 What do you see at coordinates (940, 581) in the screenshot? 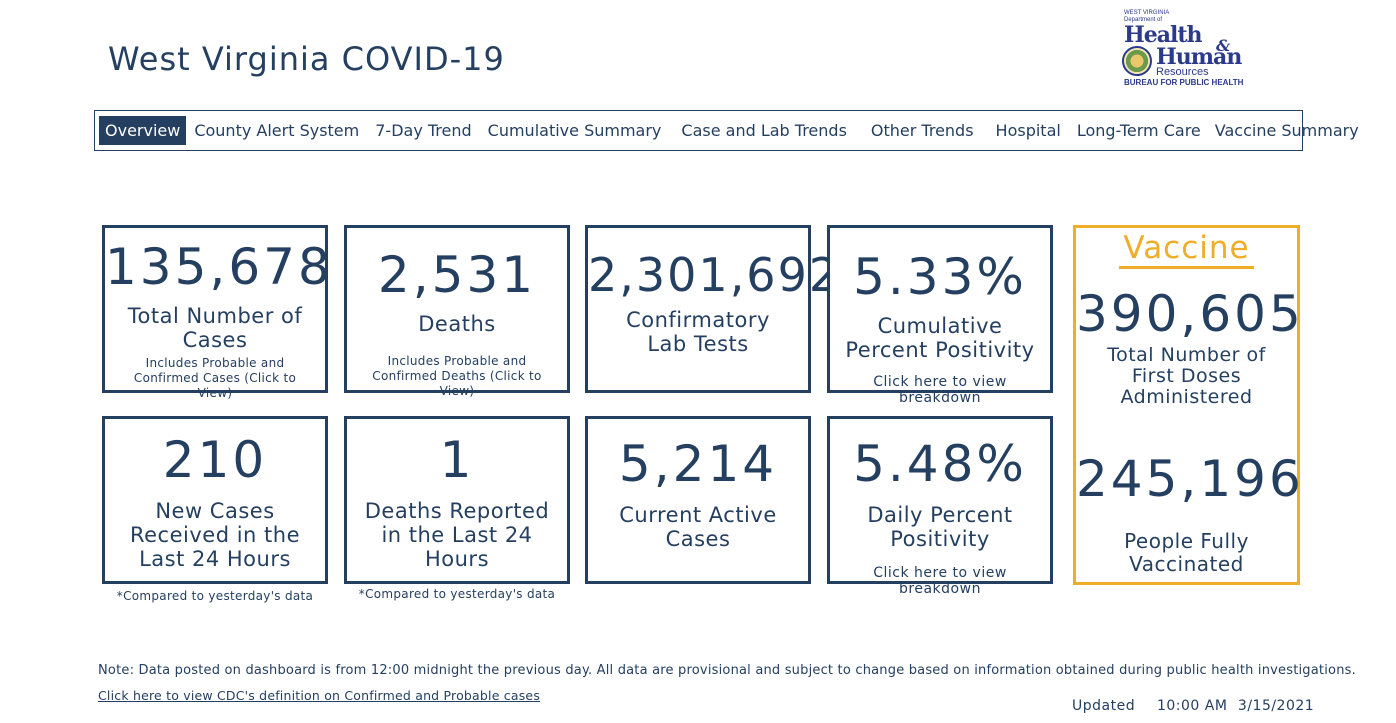
I see `daily-positivity-breakdown-link: Click here to view breakdown` at bounding box center [940, 581].